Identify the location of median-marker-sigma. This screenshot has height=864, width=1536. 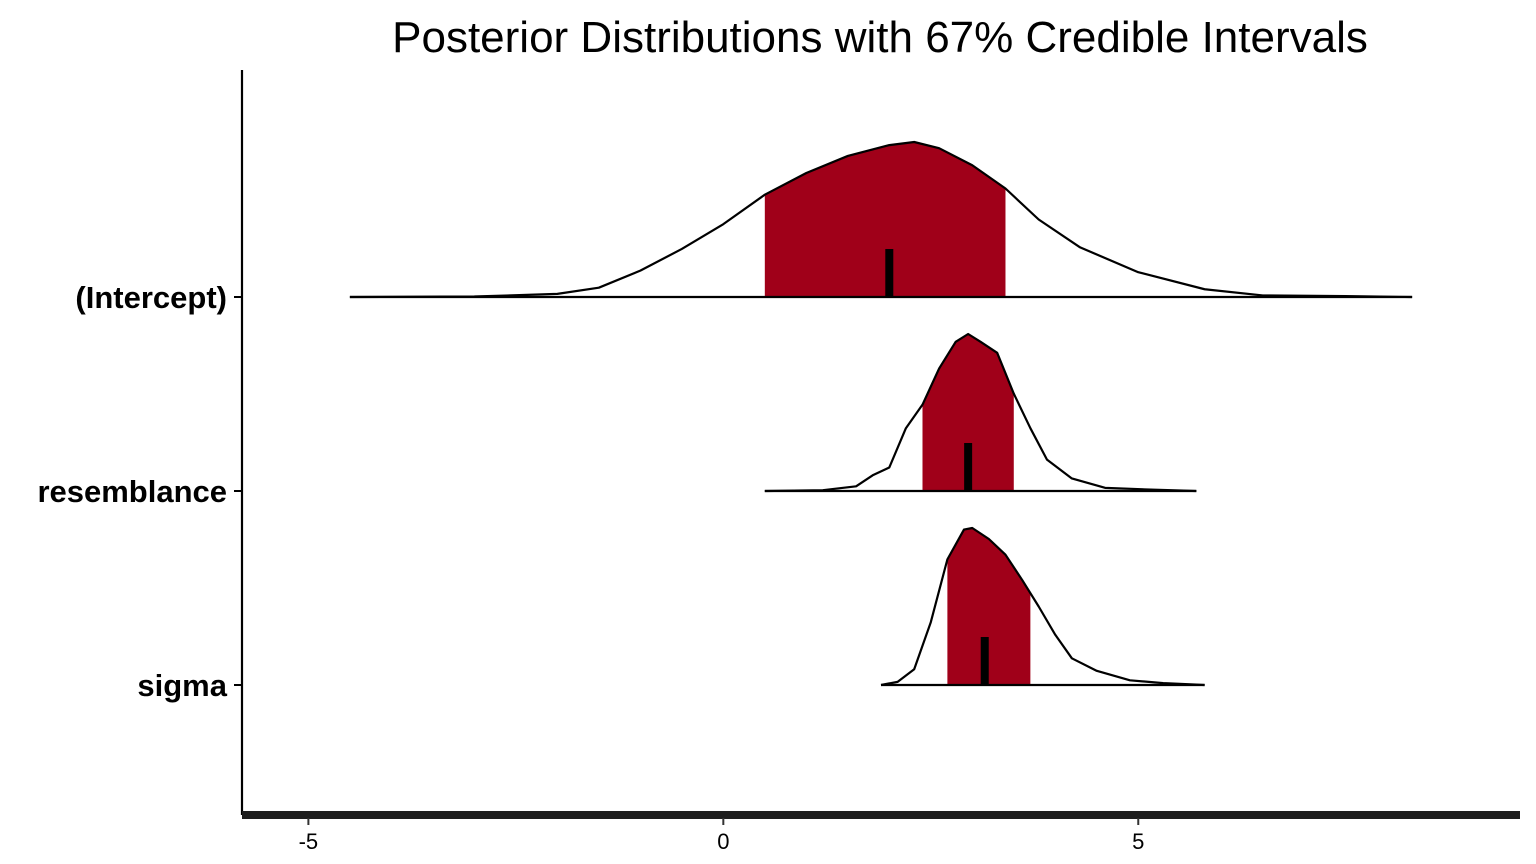
(984, 661).